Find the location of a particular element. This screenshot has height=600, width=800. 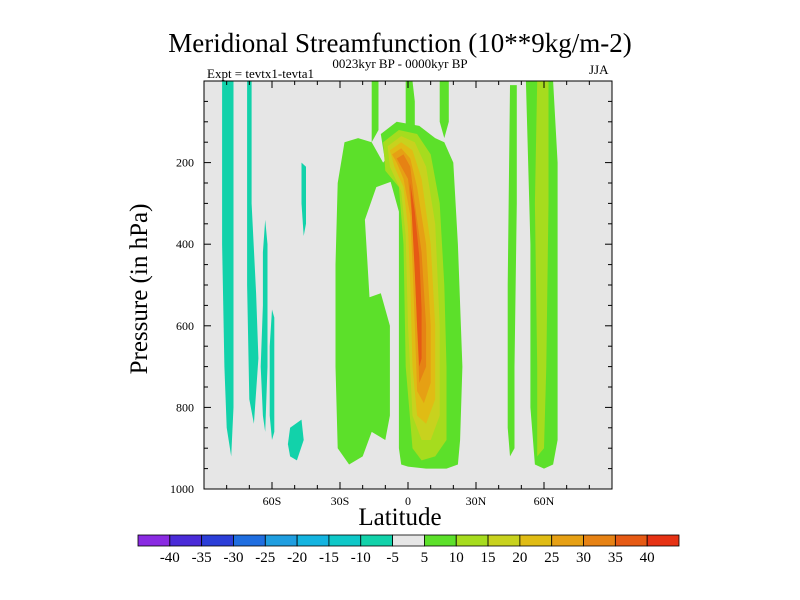

contour-lime-right is located at coordinates (541, 269).